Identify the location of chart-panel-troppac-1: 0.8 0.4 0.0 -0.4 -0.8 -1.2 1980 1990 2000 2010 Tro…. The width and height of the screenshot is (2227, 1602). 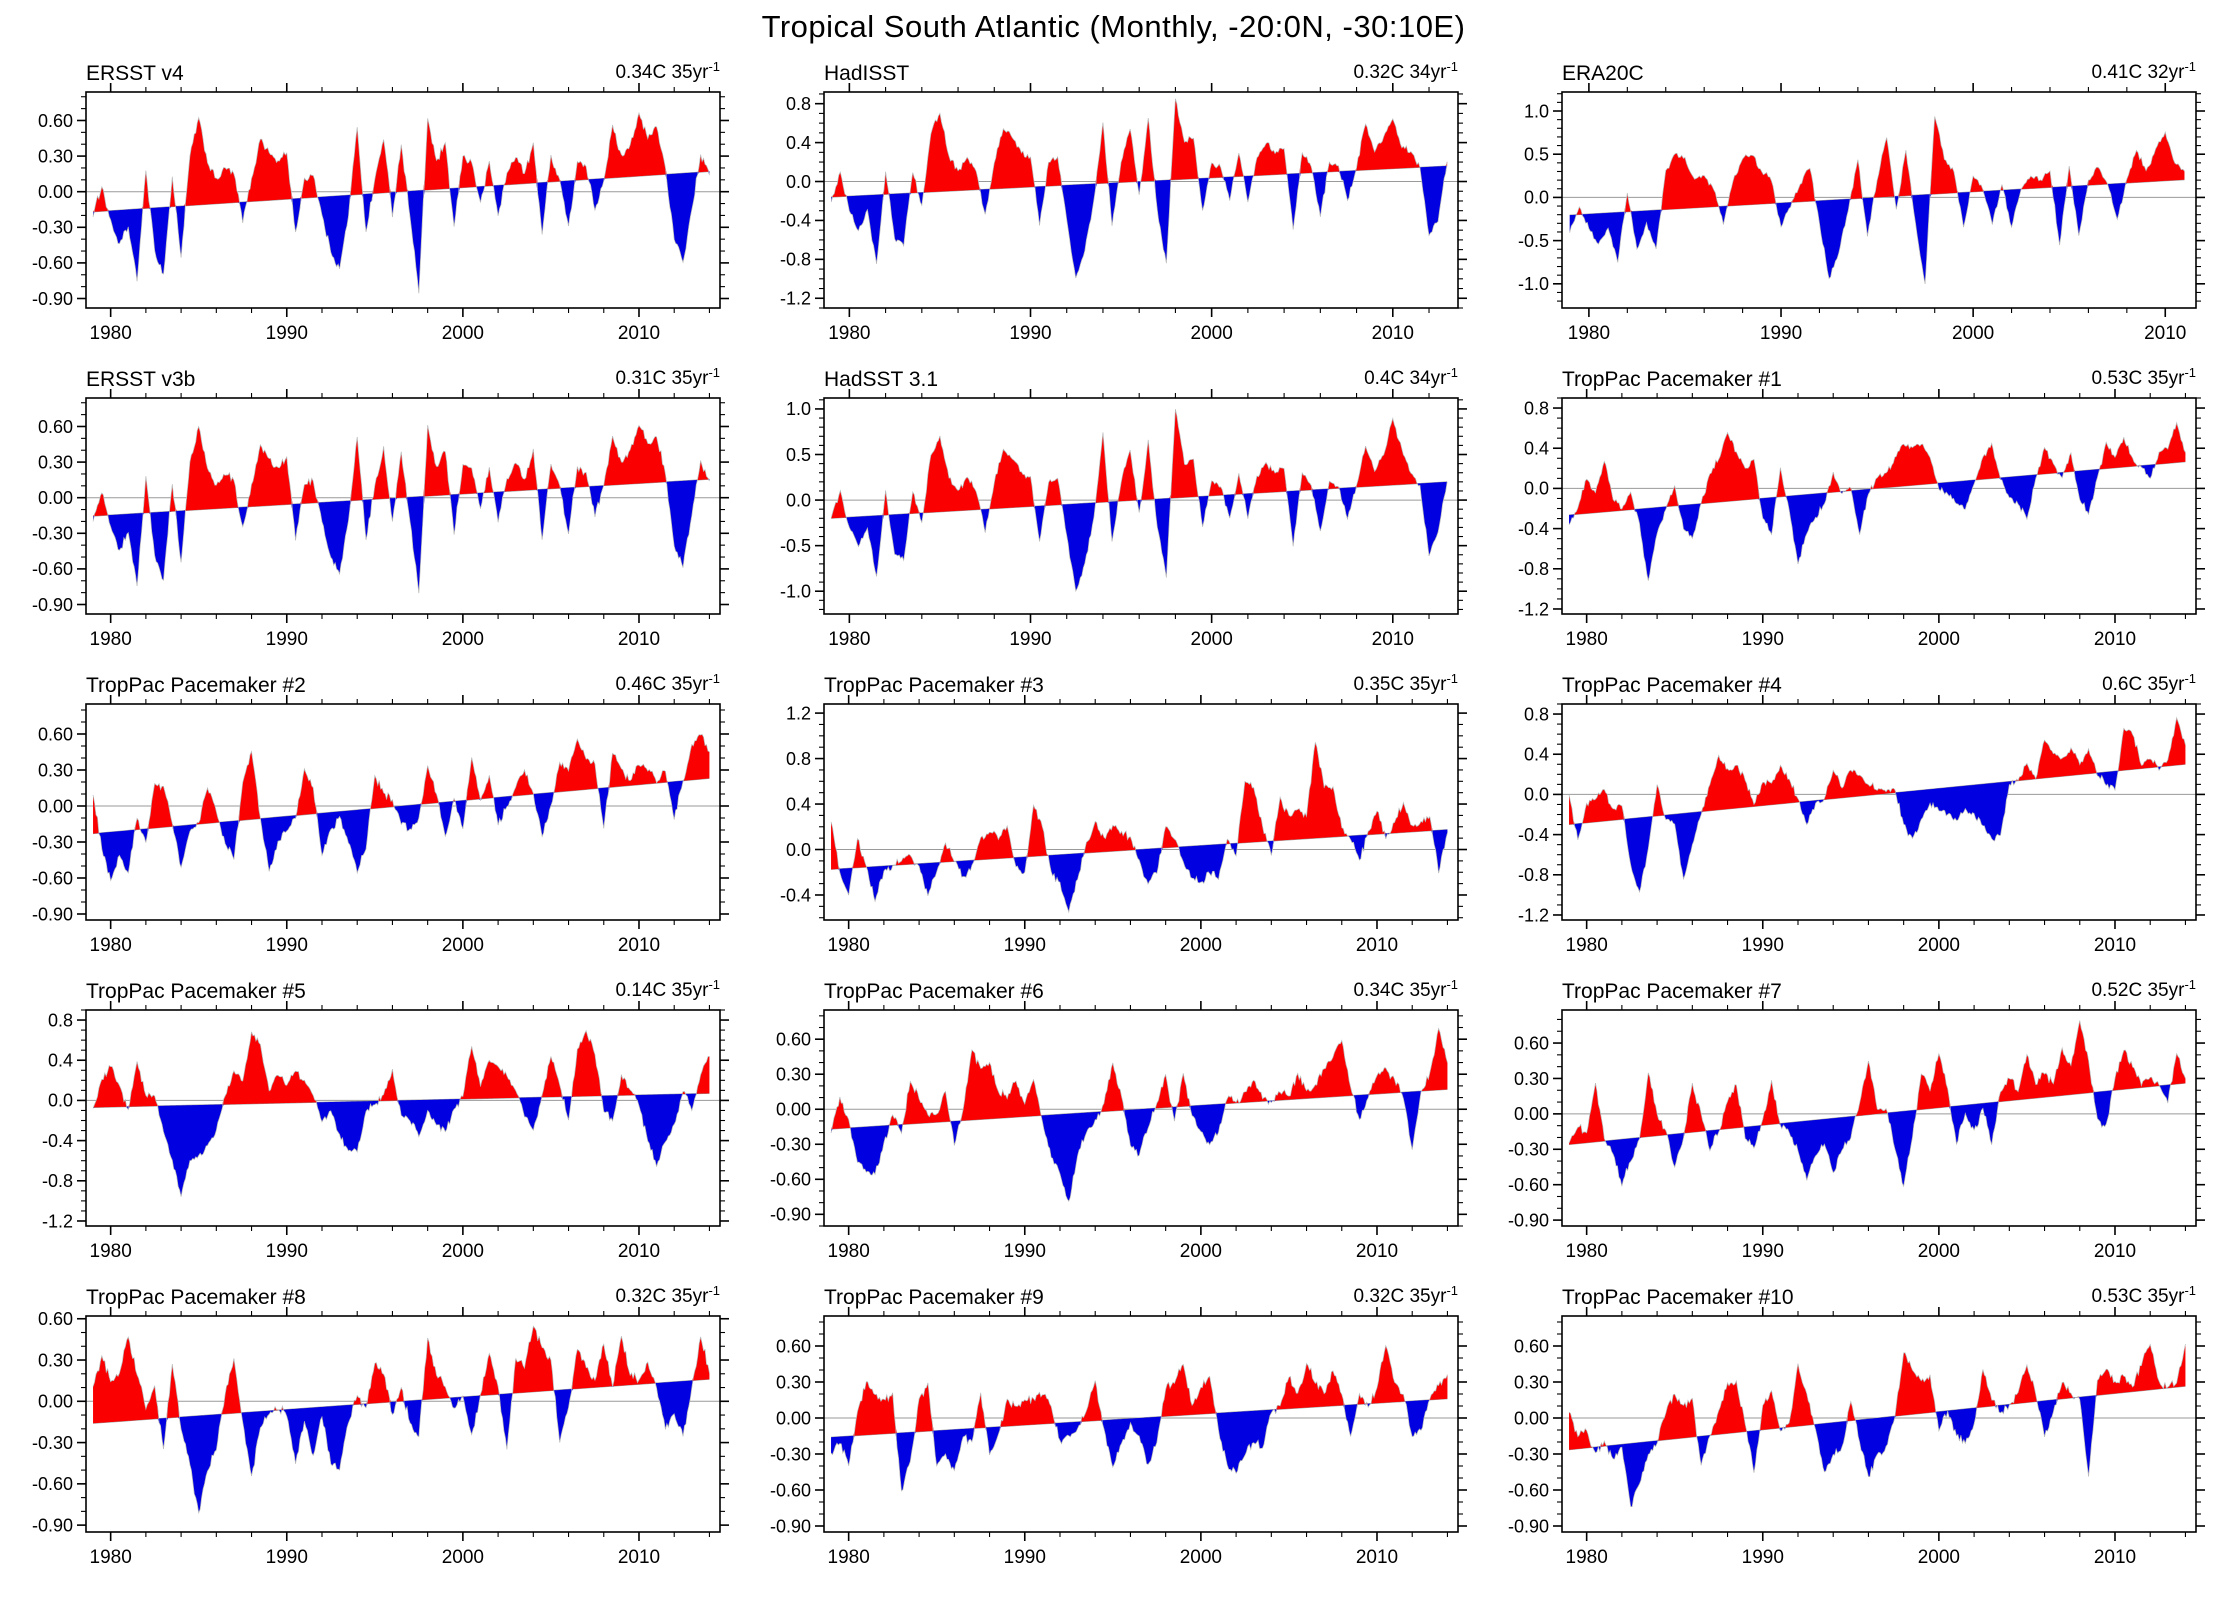
(1851, 509).